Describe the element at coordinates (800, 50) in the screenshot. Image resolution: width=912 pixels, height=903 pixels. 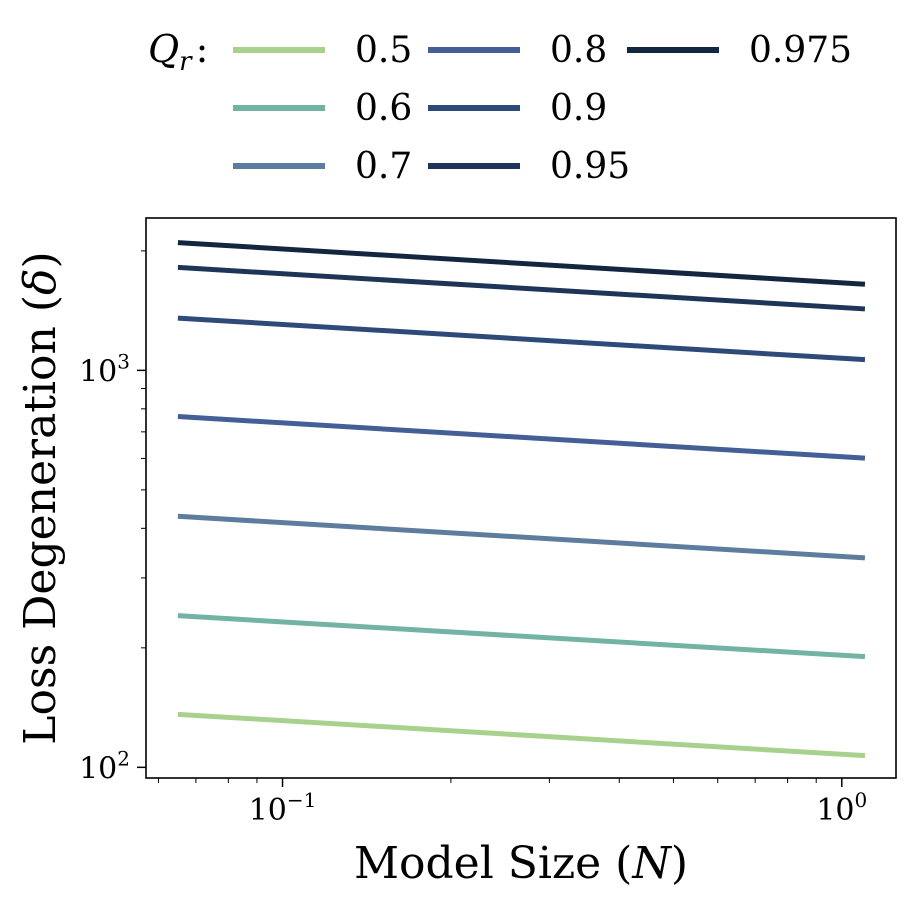
I see `legend-label: 0.975` at that location.